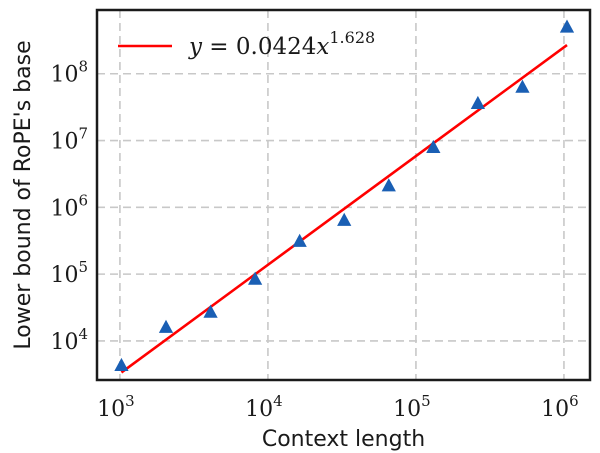 The height and width of the screenshot is (453, 600). I want to click on y-tick-exp-2: 6, so click(83, 200).